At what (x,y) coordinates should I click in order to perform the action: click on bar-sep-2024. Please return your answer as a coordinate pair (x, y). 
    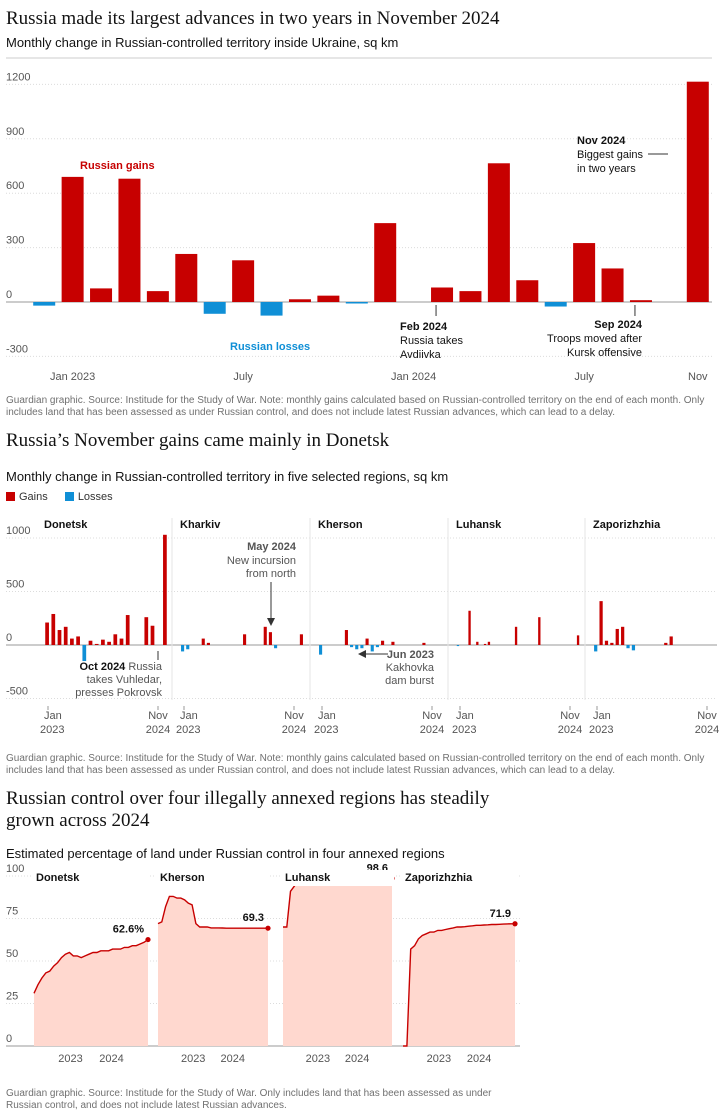
    Looking at the image, I should click on (640, 301).